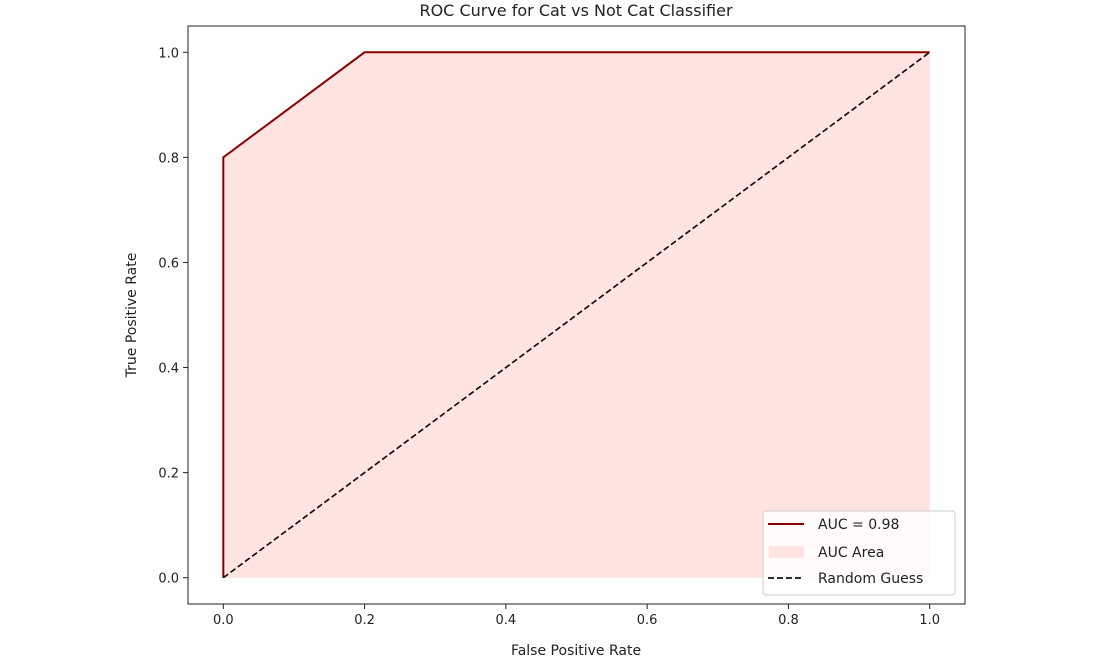 The width and height of the screenshot is (1116, 672). I want to click on chart-title: ROC Curve for Cat vs Not Cat Classifier, so click(575, 10).